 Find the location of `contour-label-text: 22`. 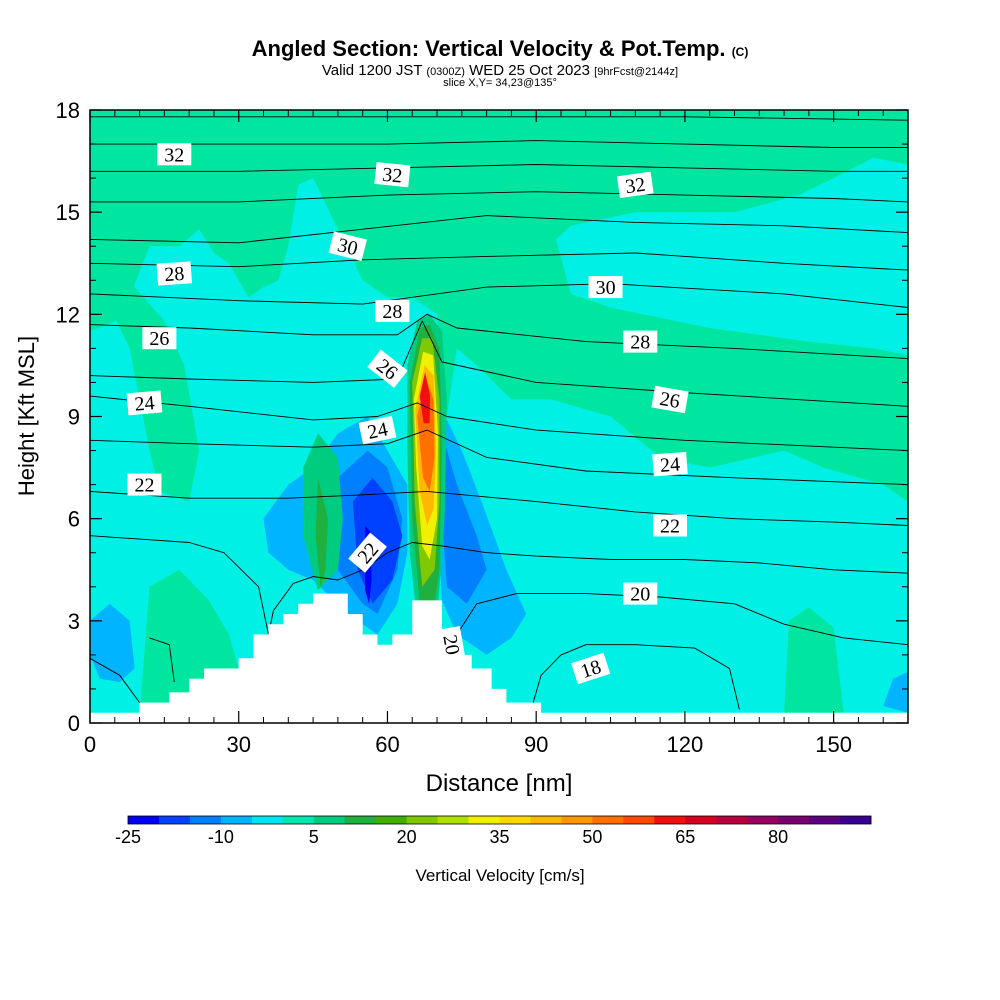

contour-label-text: 22 is located at coordinates (670, 527).